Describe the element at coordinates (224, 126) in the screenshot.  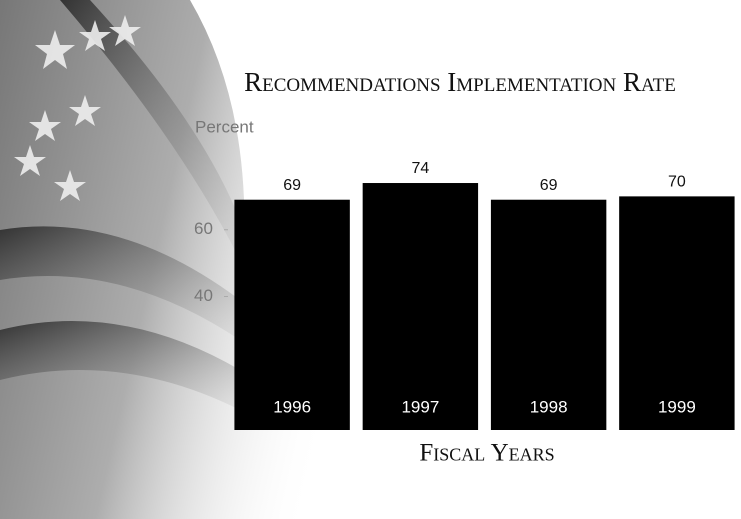
I see `y-axis-label: Percent` at that location.